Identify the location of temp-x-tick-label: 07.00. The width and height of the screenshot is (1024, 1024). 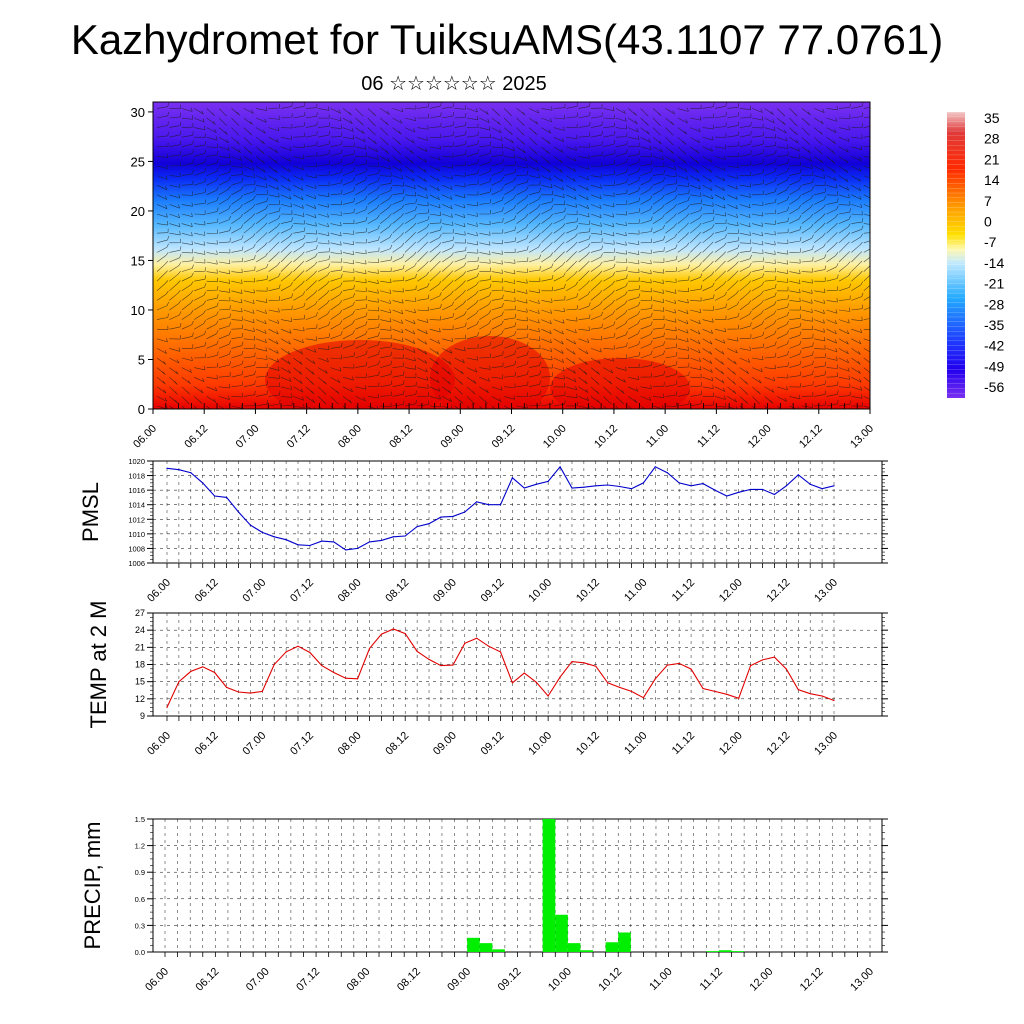
(254, 744).